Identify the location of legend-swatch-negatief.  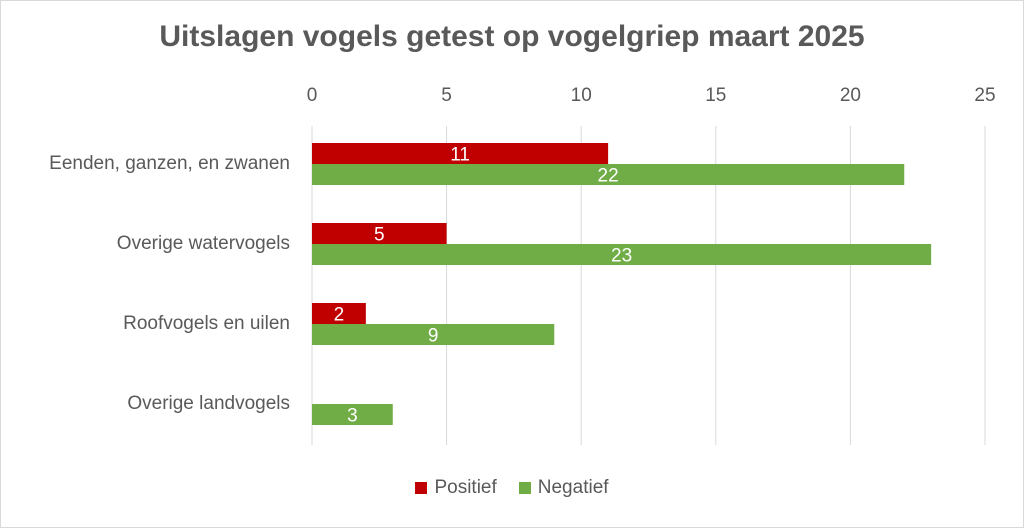
(524, 488).